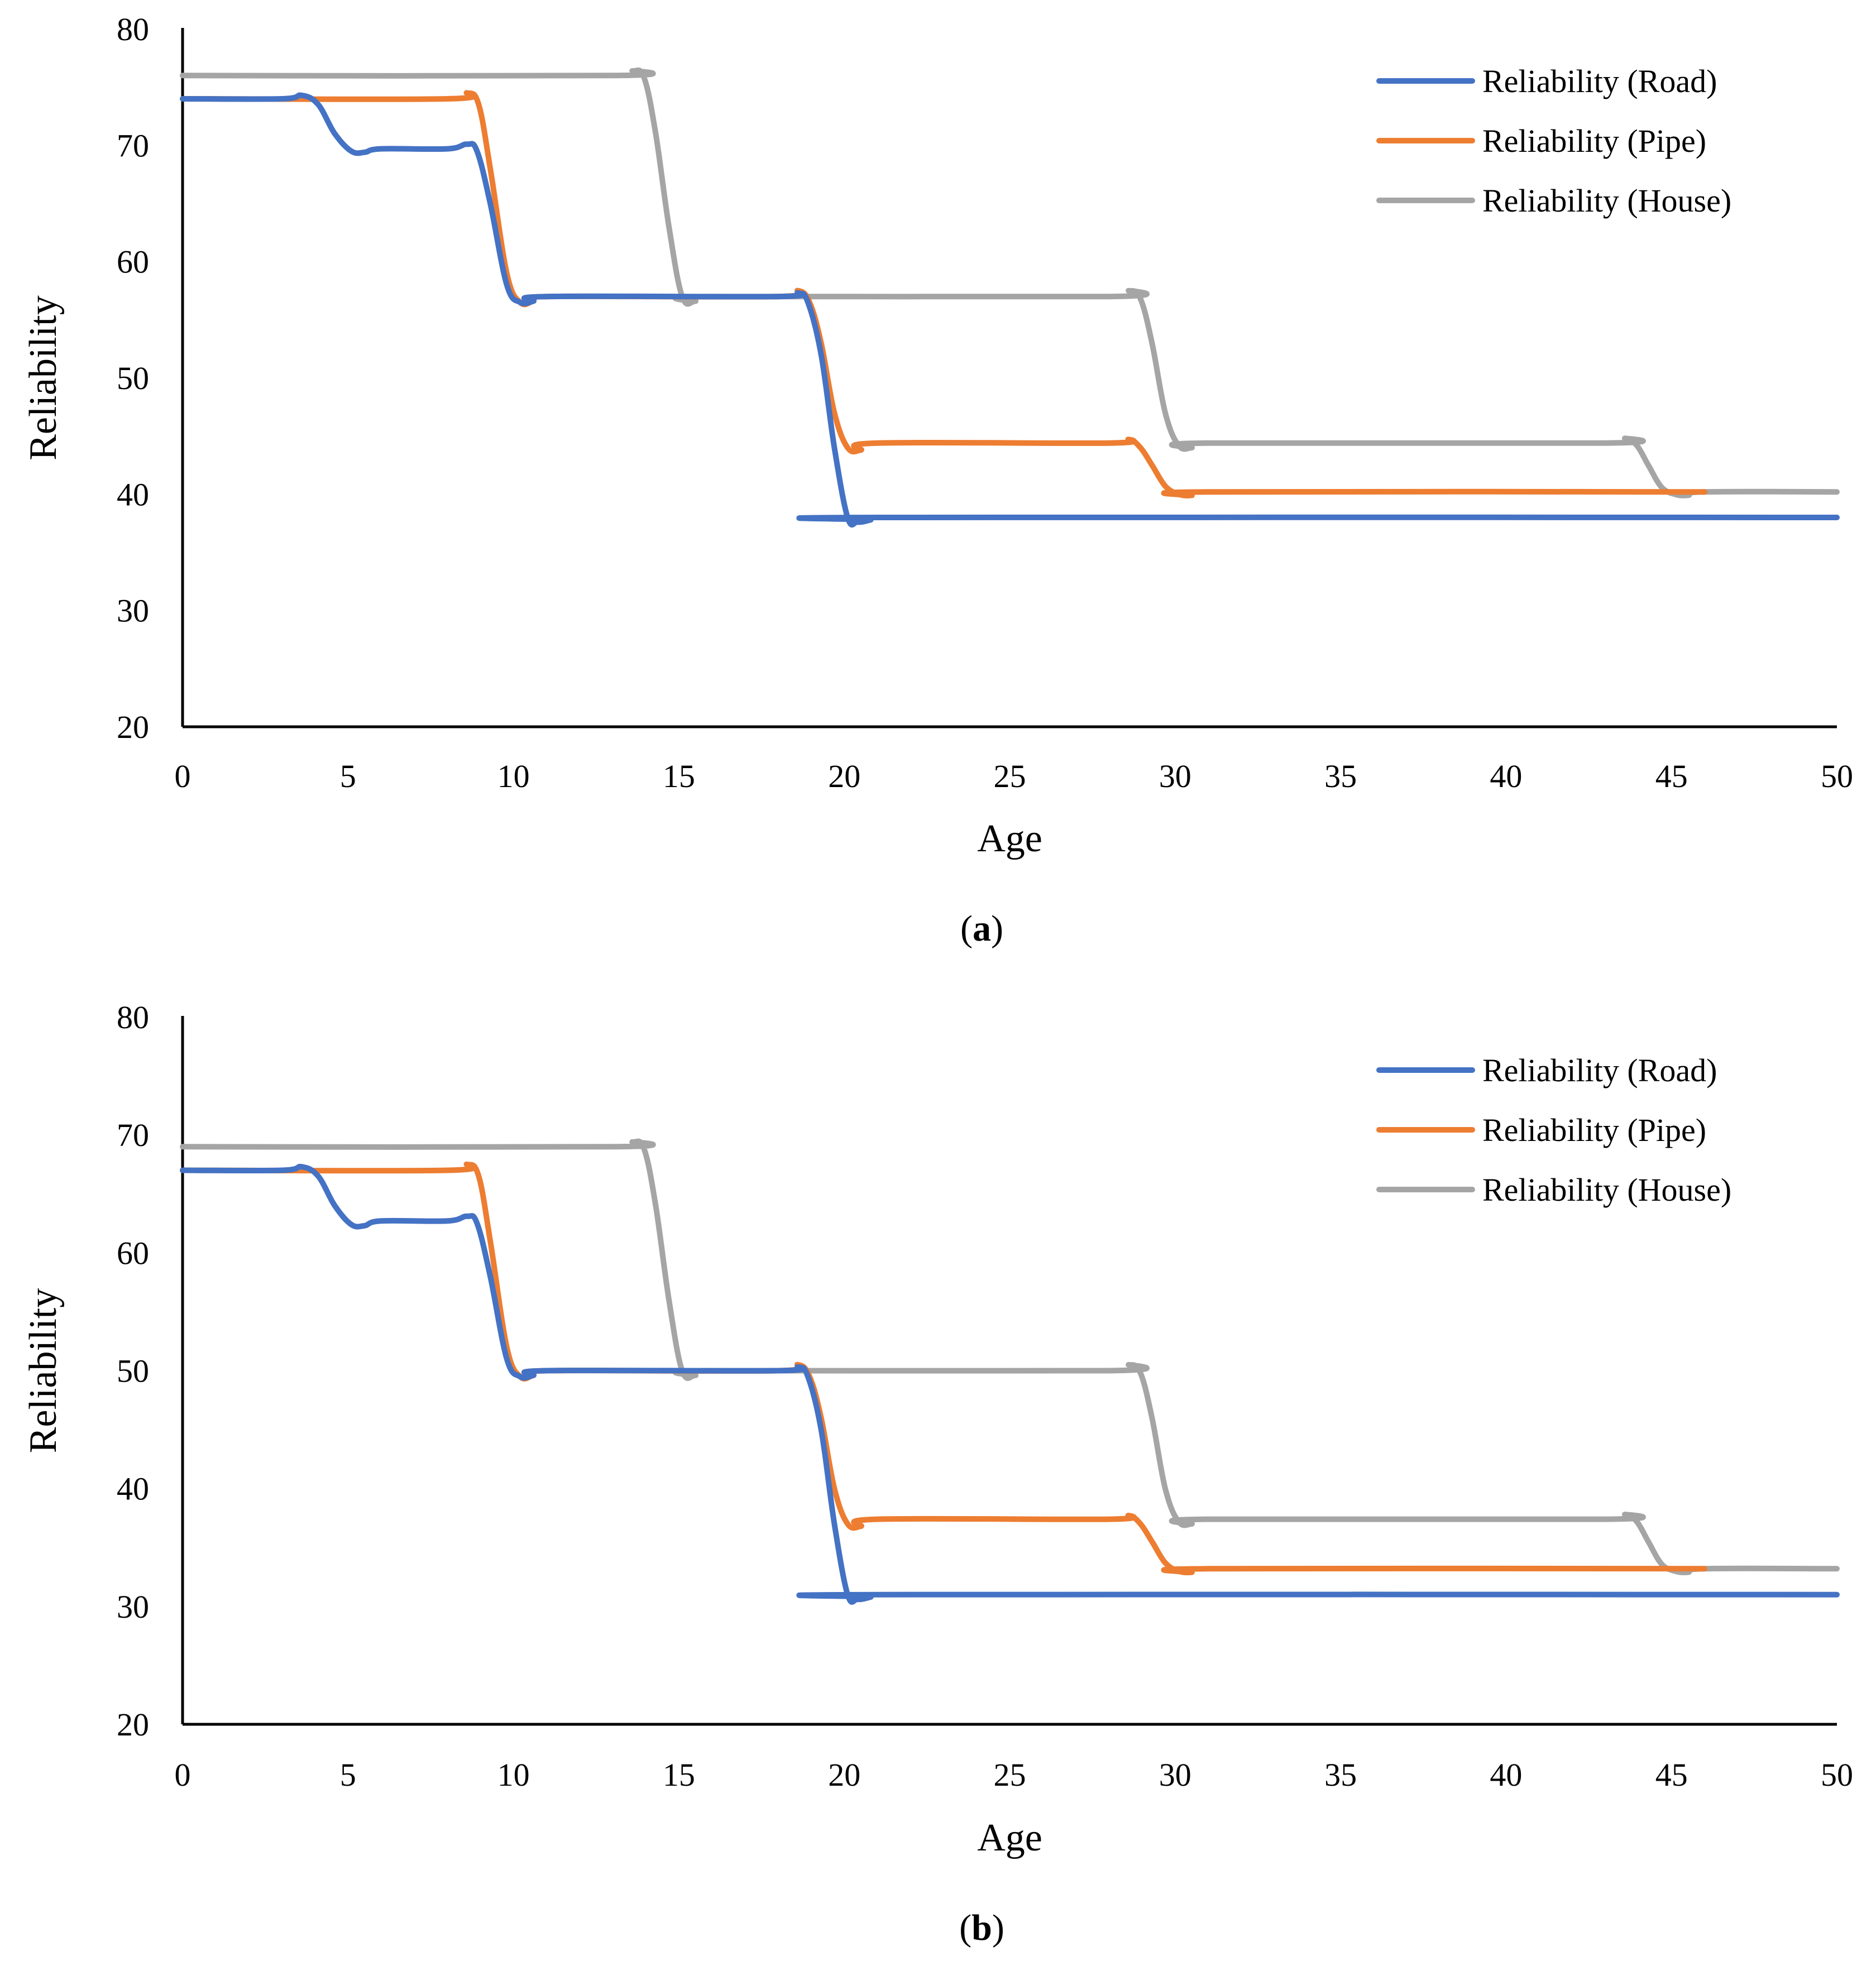  Describe the element at coordinates (981, 1927) in the screenshot. I see `panel-caption: (b)` at that location.